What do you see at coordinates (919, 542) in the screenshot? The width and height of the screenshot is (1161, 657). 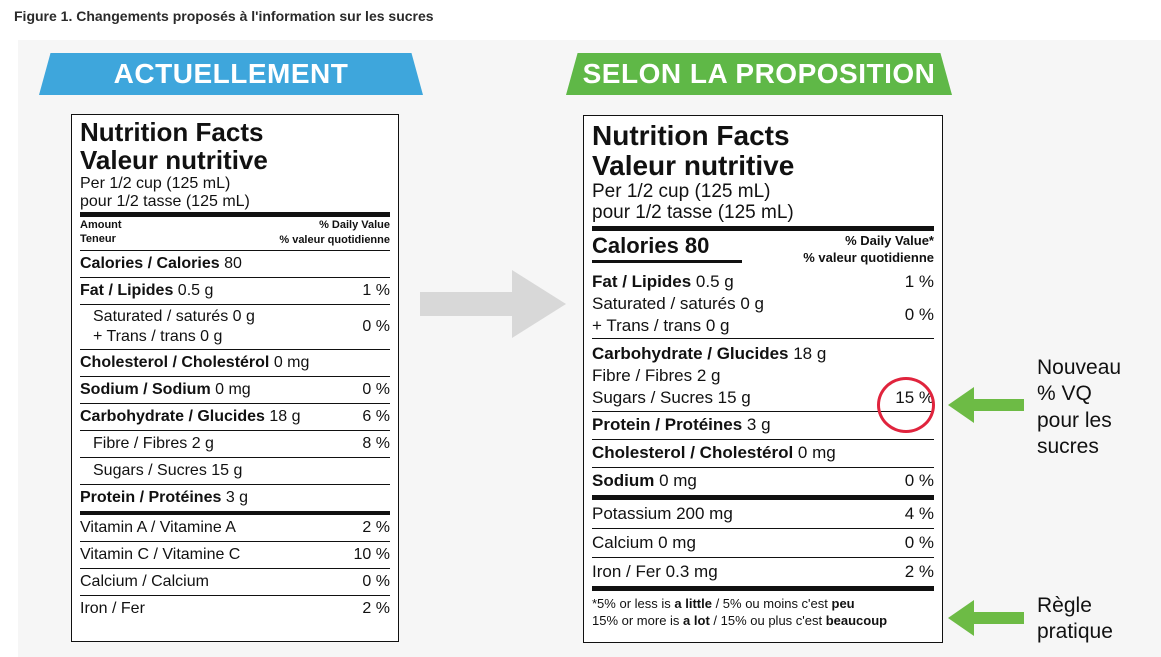 I see `proposed-calcium-pct: 0 %` at bounding box center [919, 542].